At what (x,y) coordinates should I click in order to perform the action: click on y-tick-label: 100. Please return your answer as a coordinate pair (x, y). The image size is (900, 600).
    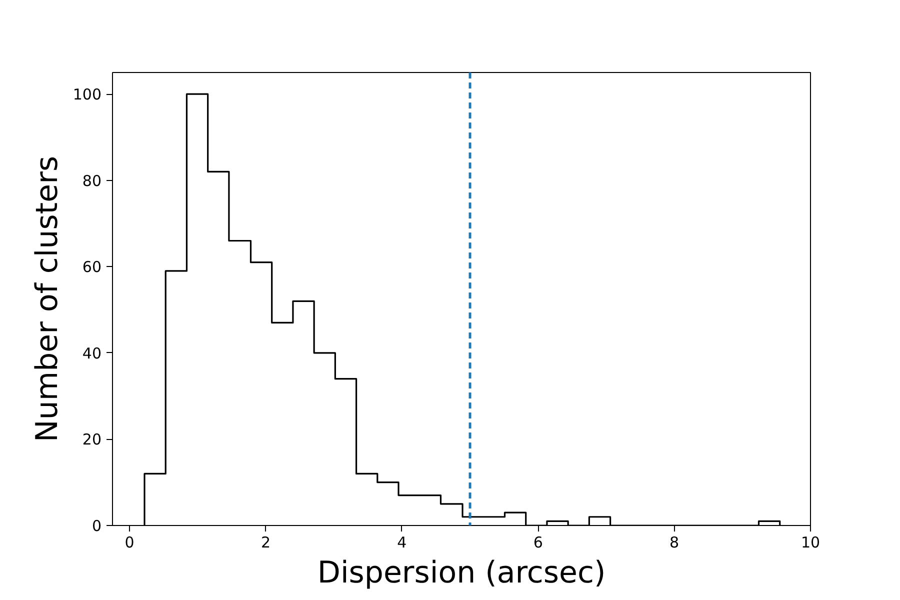
    Looking at the image, I should click on (87, 95).